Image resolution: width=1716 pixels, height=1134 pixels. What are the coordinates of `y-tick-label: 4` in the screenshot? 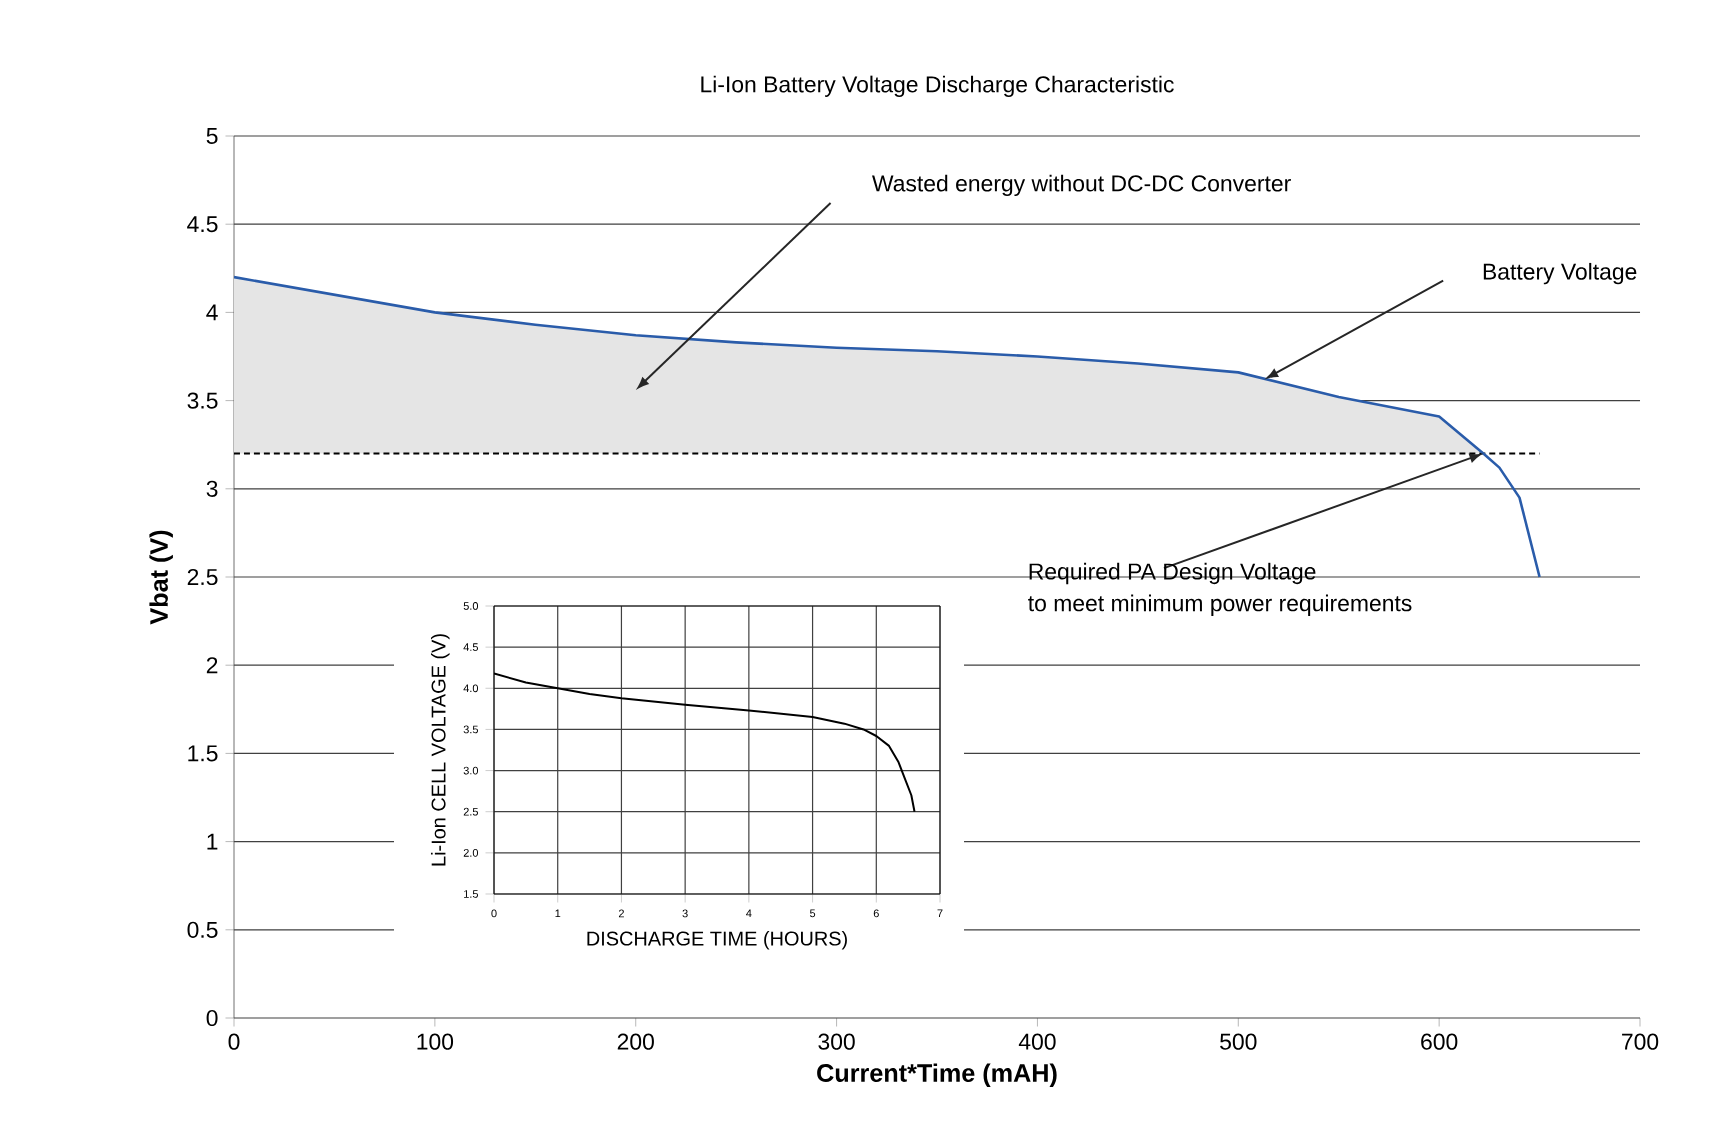 It's located at (212, 312).